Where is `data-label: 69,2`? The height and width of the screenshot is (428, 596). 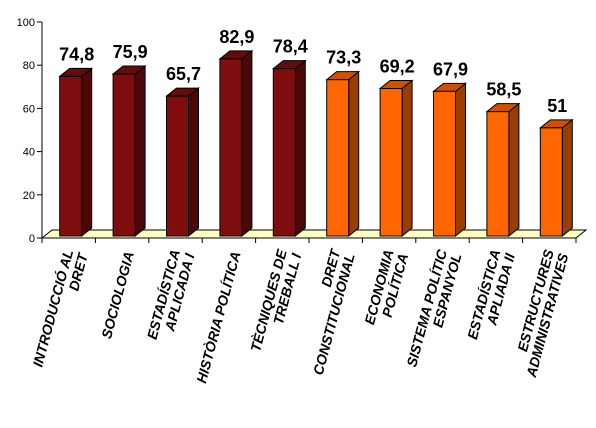 data-label: 69,2 is located at coordinates (397, 67).